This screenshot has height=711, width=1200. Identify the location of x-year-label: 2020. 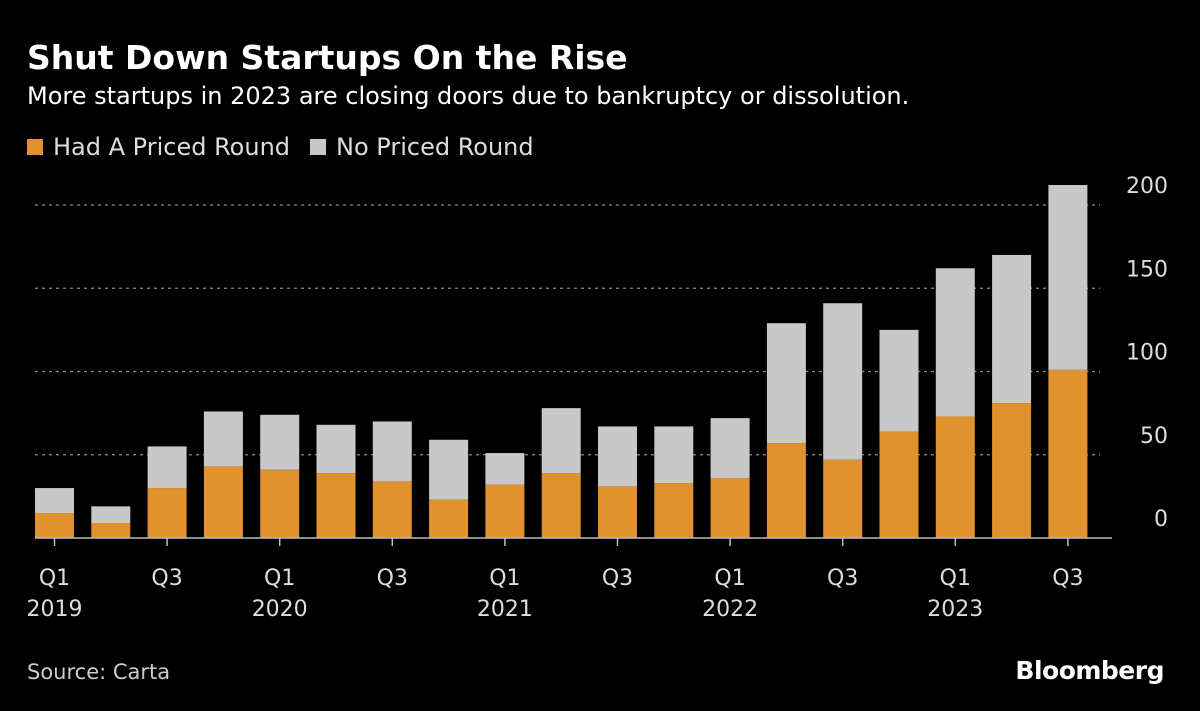
(280, 609).